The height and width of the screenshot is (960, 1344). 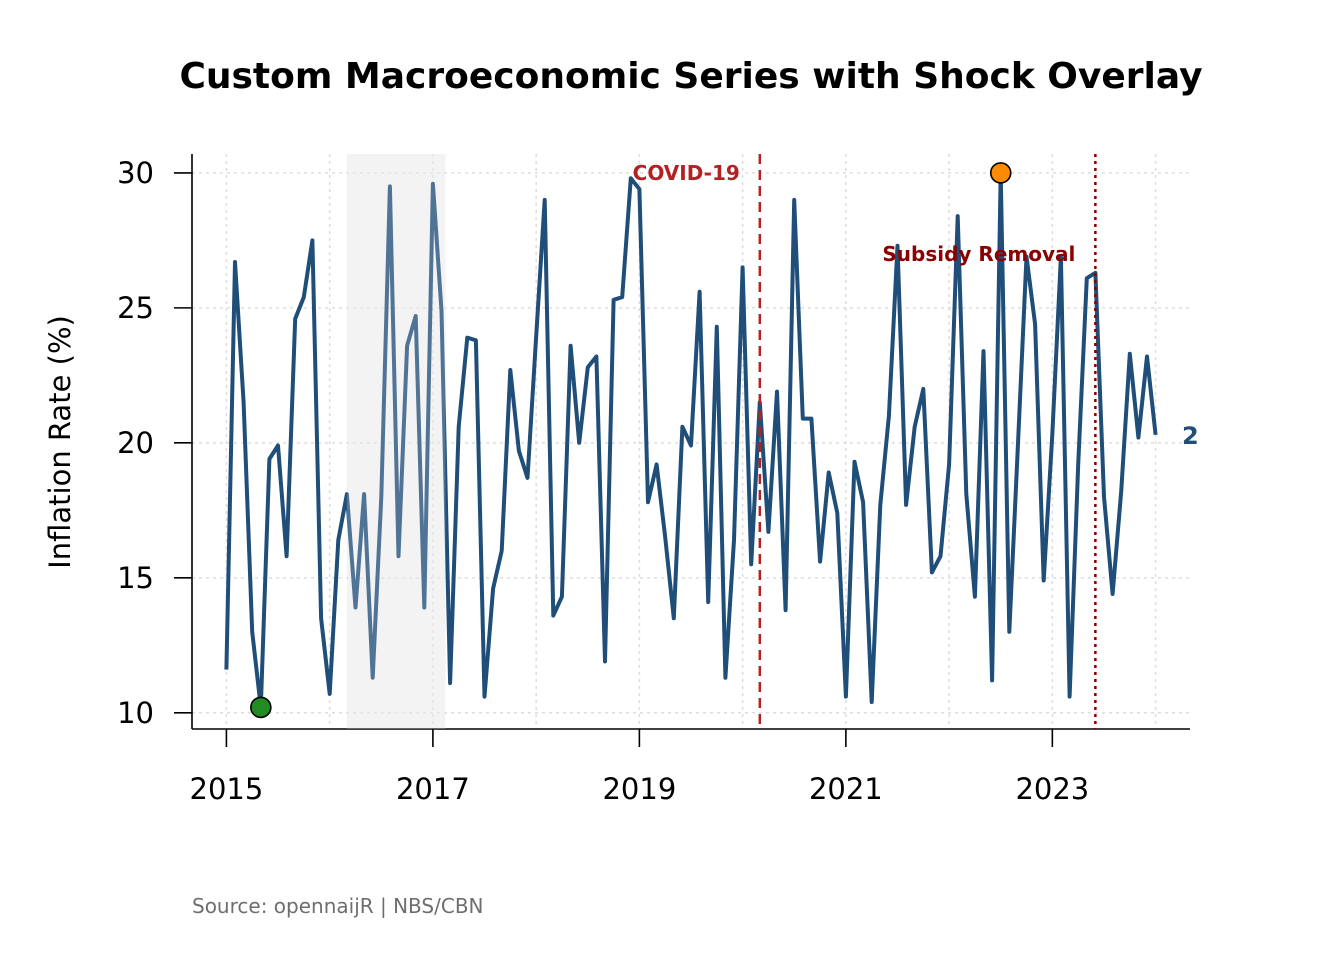 What do you see at coordinates (846, 789) in the screenshot?
I see `x-tick-label: 2021` at bounding box center [846, 789].